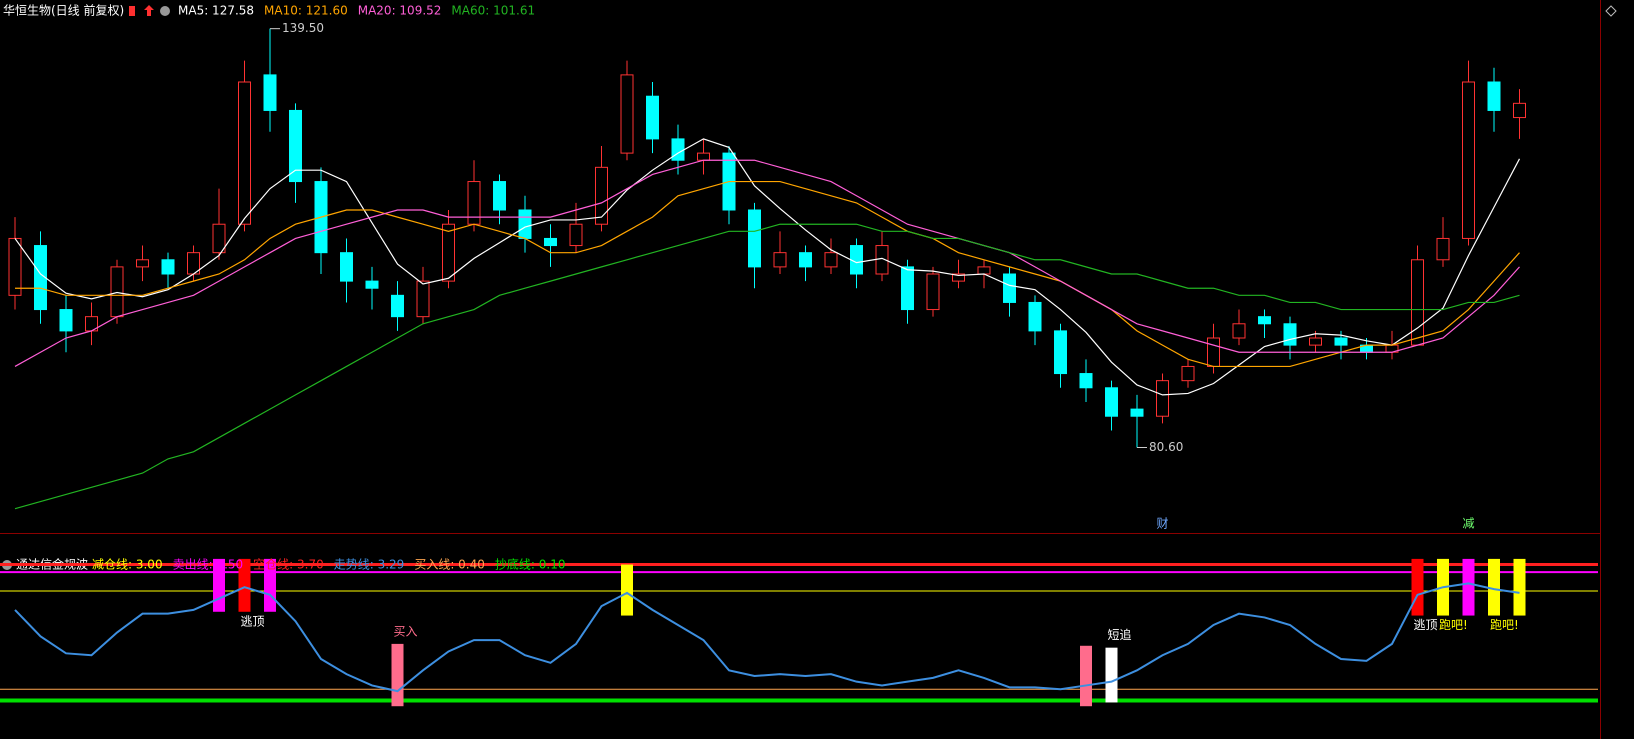  What do you see at coordinates (288, 565) in the screenshot?
I see `legend-entry: 空仓线: 3.70` at bounding box center [288, 565].